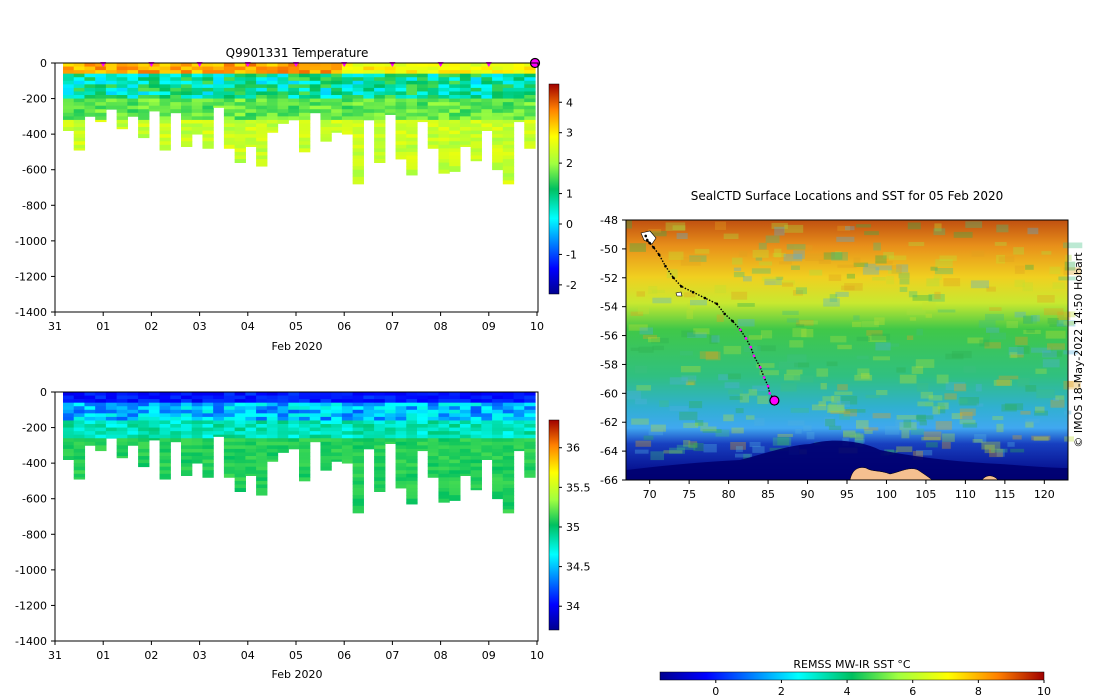 The width and height of the screenshot is (1100, 700). What do you see at coordinates (689, 494) in the screenshot?
I see `map-x-tick-label: 75` at bounding box center [689, 494].